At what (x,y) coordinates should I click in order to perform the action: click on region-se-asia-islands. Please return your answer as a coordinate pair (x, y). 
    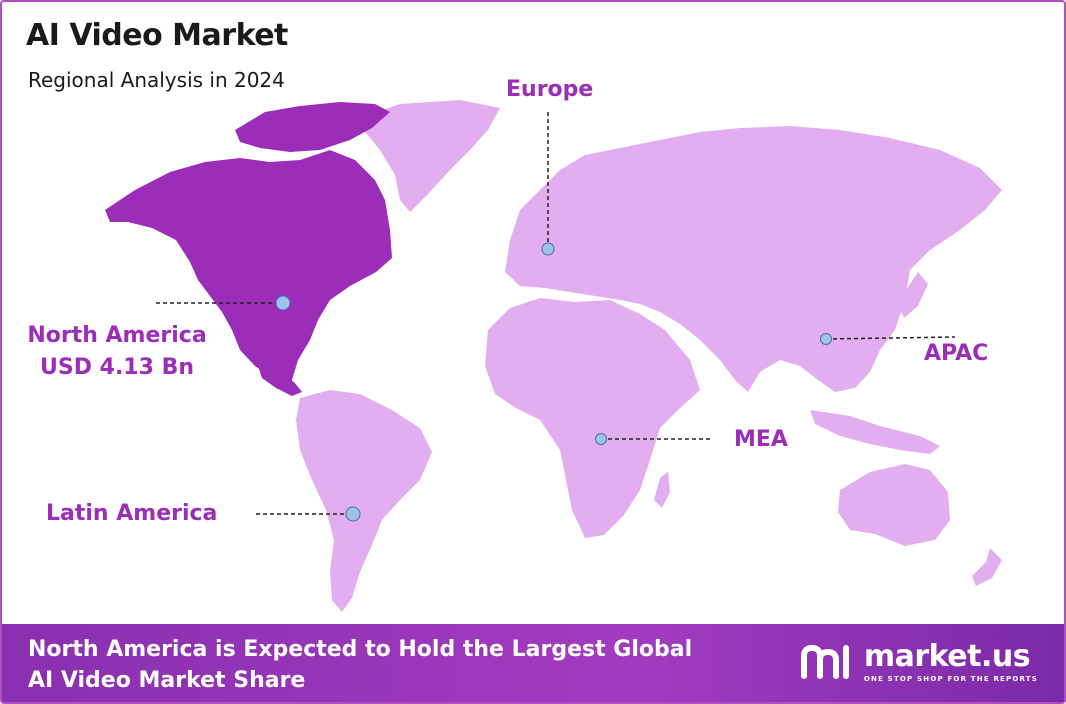
    Looking at the image, I should click on (875, 432).